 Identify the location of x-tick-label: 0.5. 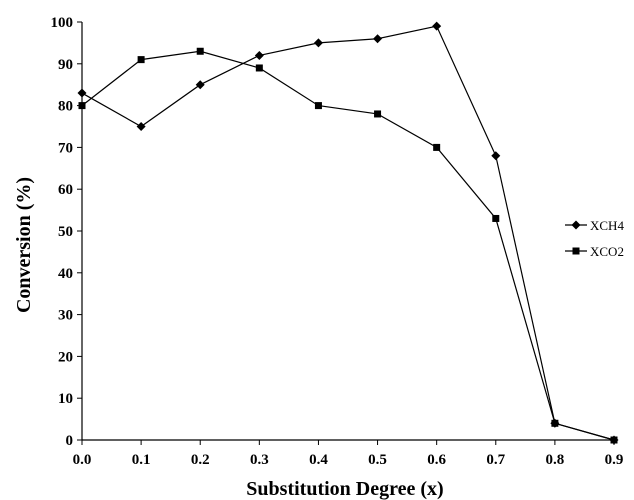
(377, 460).